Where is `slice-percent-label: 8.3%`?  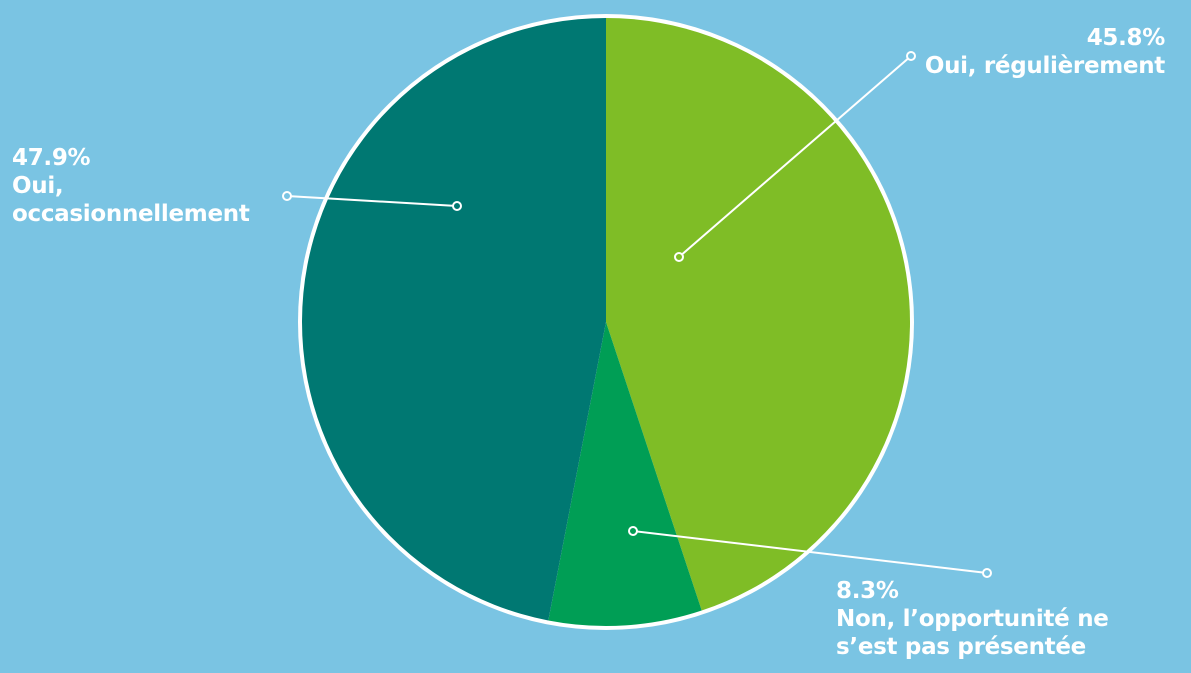 slice-percent-label: 8.3% is located at coordinates (867, 591).